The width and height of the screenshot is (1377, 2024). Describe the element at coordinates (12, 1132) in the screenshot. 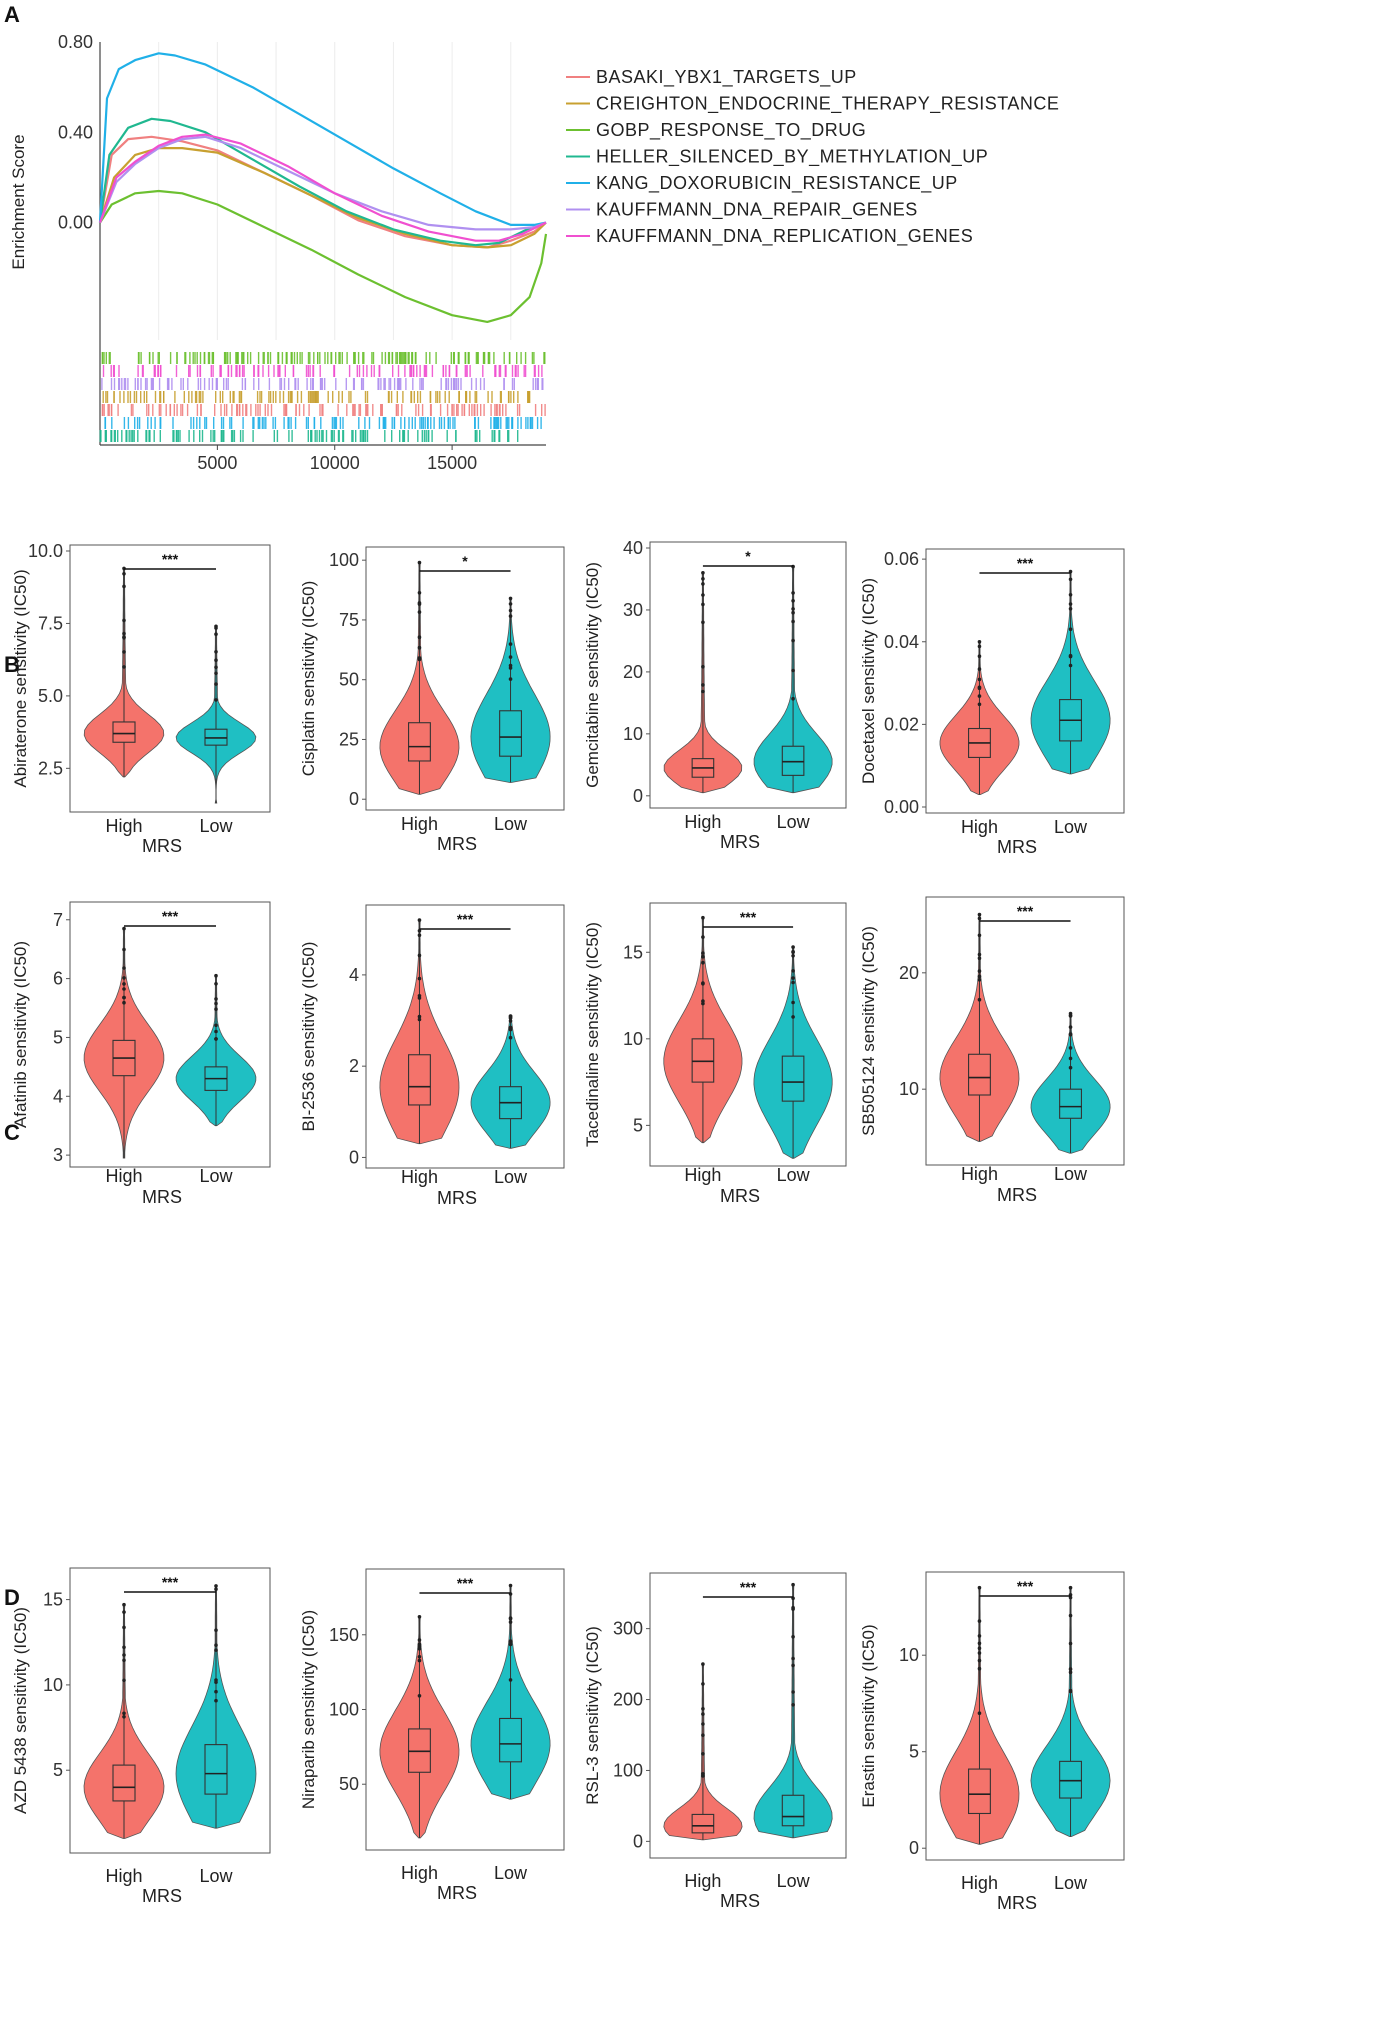

I see `panel-label-c: C` at that location.